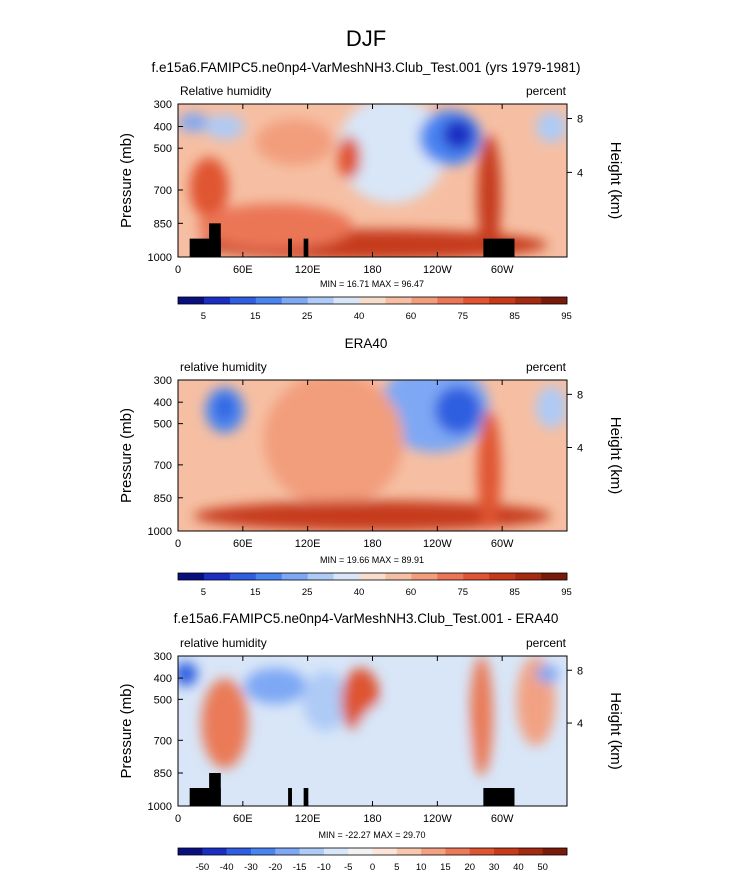  I want to click on y-tick-label: 850, so click(163, 774).